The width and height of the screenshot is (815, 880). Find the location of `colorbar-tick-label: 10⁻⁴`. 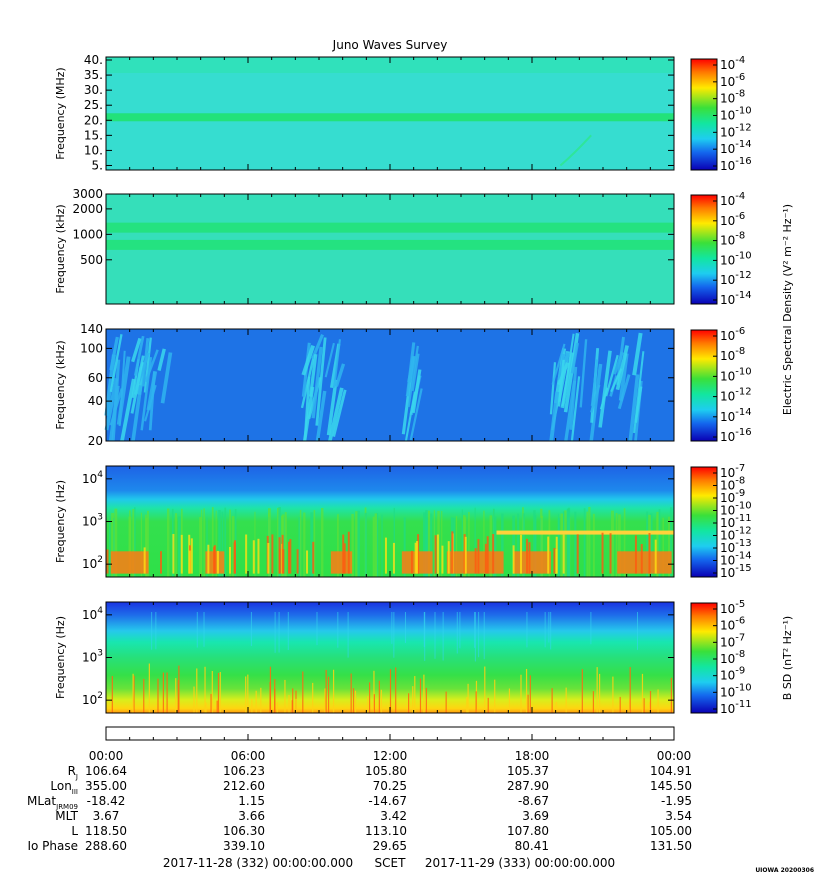

colorbar-tick-label: 10⁻⁴ is located at coordinates (732, 199).